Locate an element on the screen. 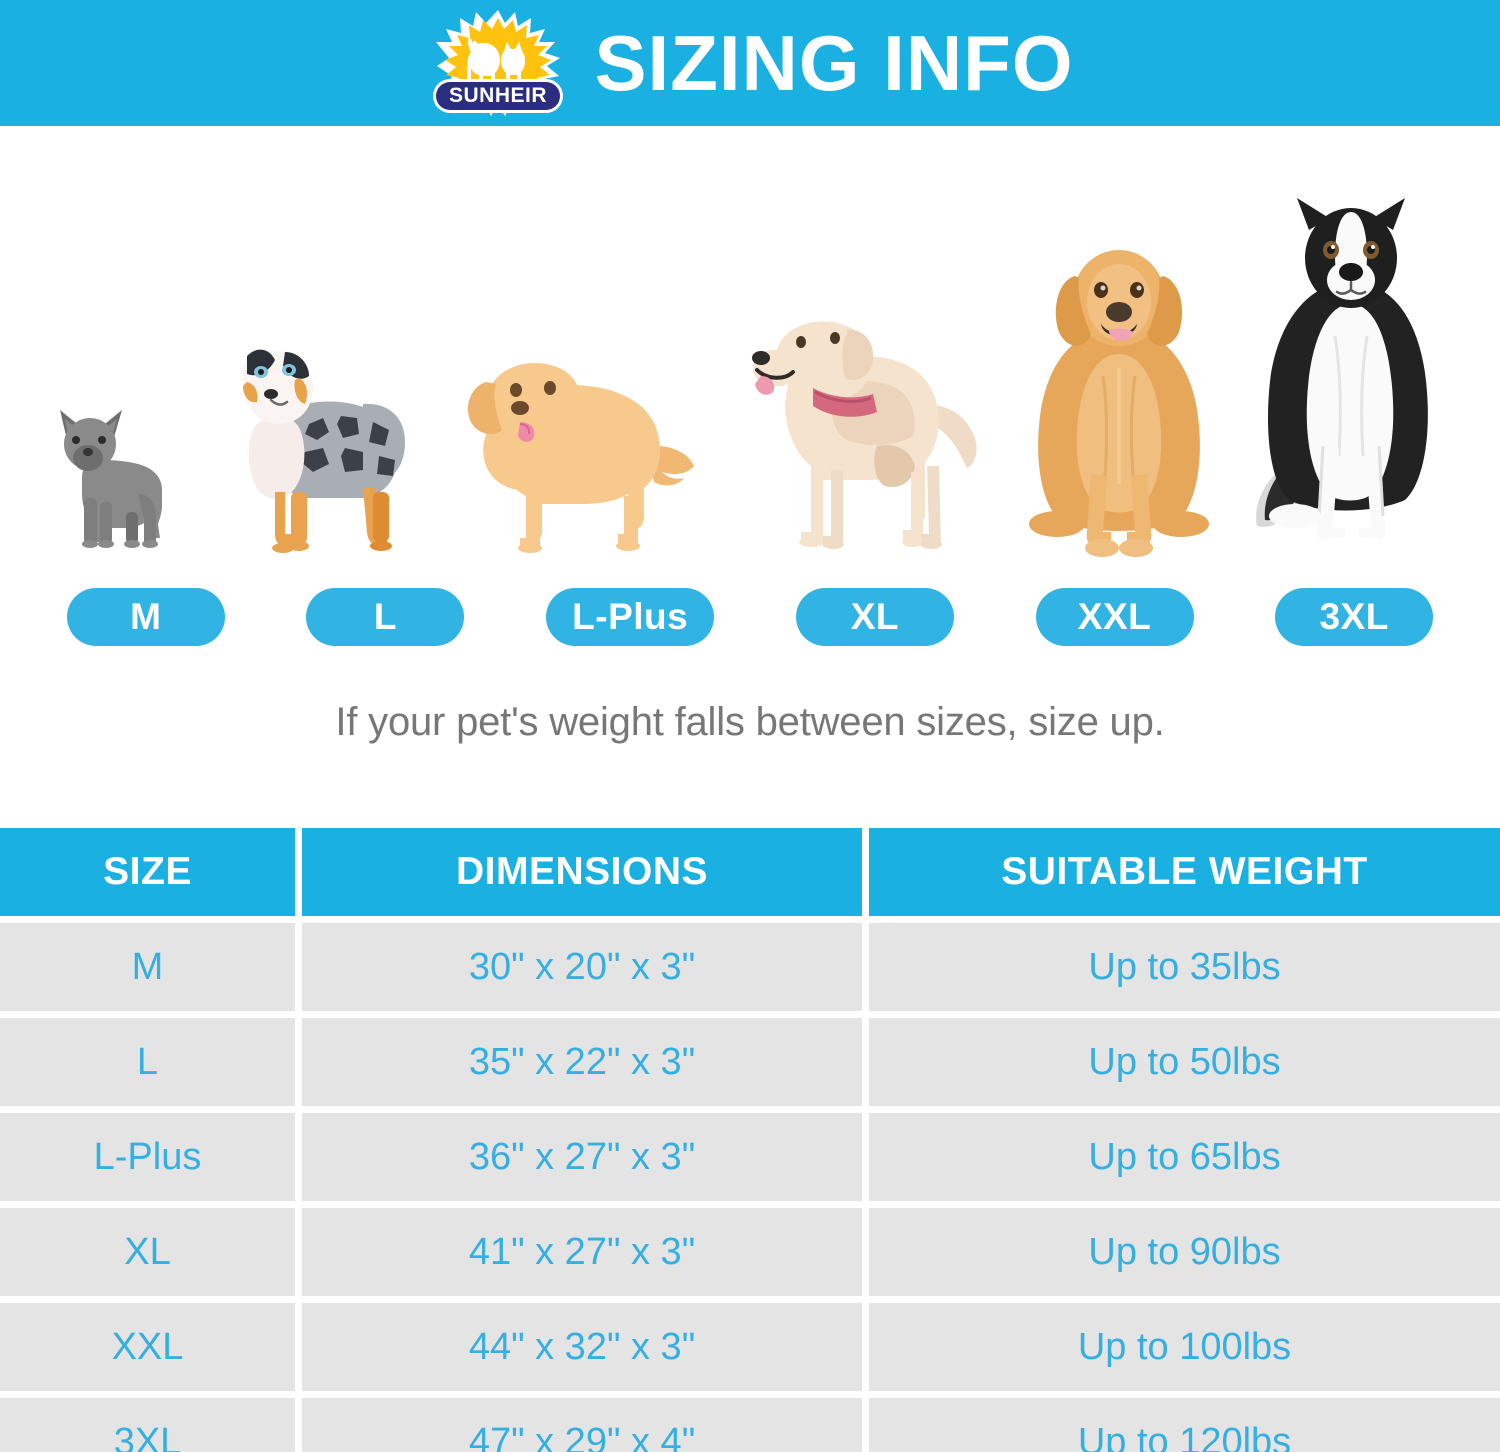 The width and height of the screenshot is (1500, 1452). dog-illustration-xl is located at coordinates (859, 426).